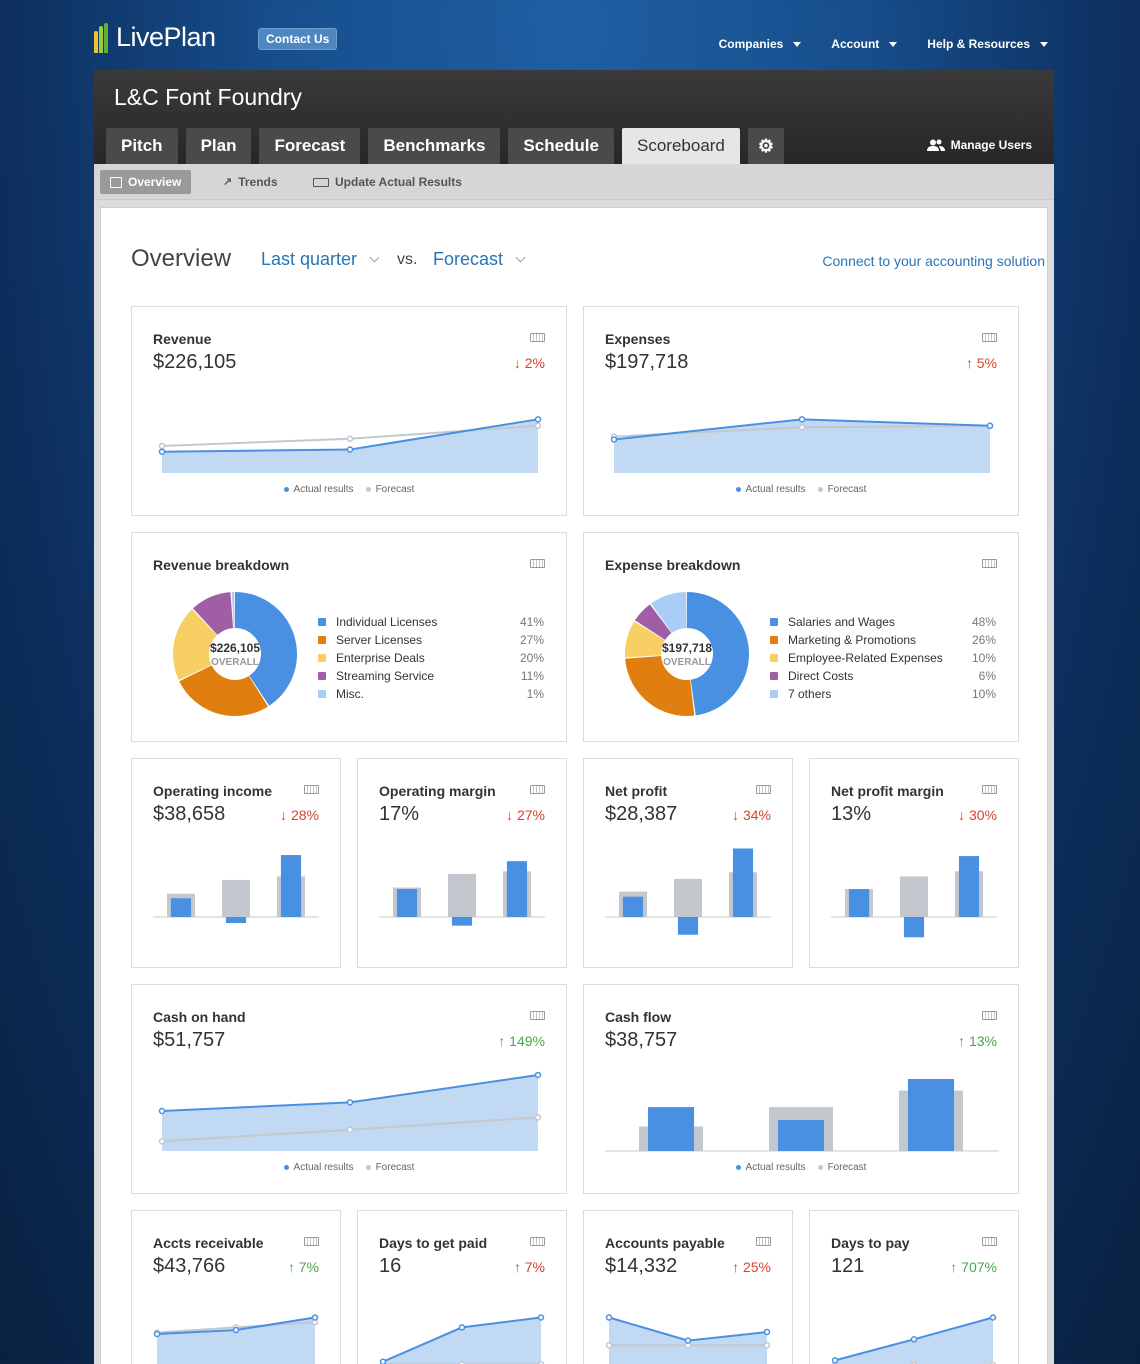 The width and height of the screenshot is (1140, 1364). What do you see at coordinates (914, 1287) in the screenshot?
I see `days-to-pay-card: Days to pay 121 ↑ 707%` at bounding box center [914, 1287].